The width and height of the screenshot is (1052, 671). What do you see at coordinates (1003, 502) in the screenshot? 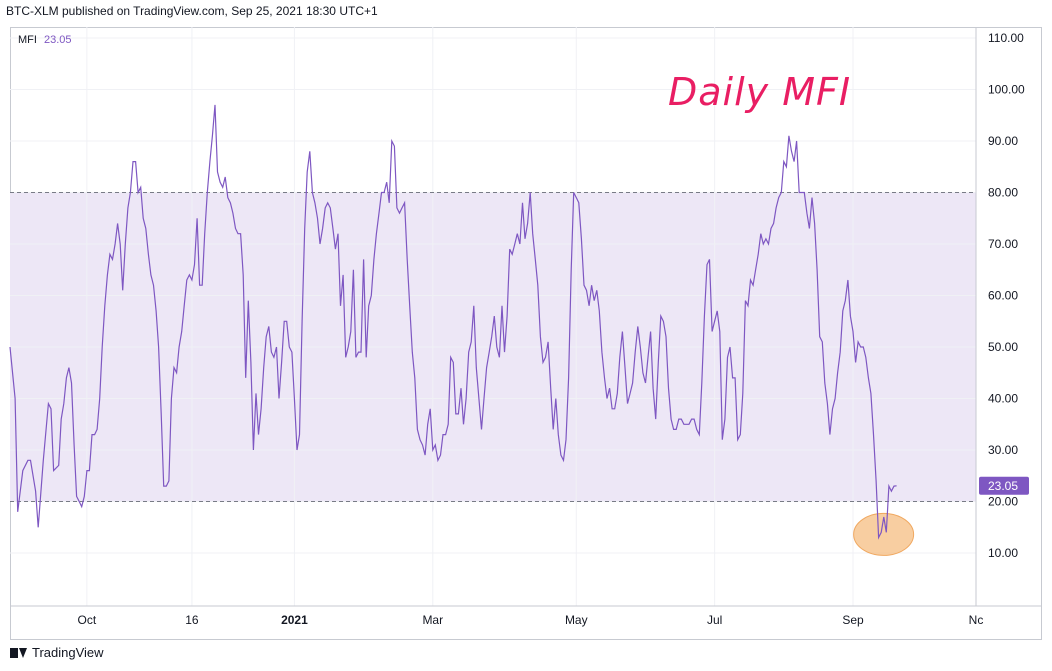
I see `y-tick-label: 20.00` at bounding box center [1003, 502].